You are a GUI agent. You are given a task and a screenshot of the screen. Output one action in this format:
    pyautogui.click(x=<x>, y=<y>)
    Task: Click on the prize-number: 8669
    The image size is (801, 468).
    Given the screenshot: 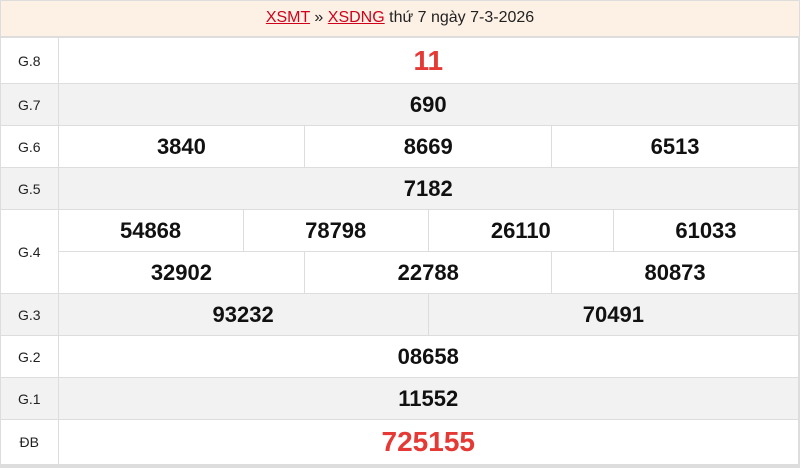 What is the action you would take?
    pyautogui.click(x=427, y=146)
    